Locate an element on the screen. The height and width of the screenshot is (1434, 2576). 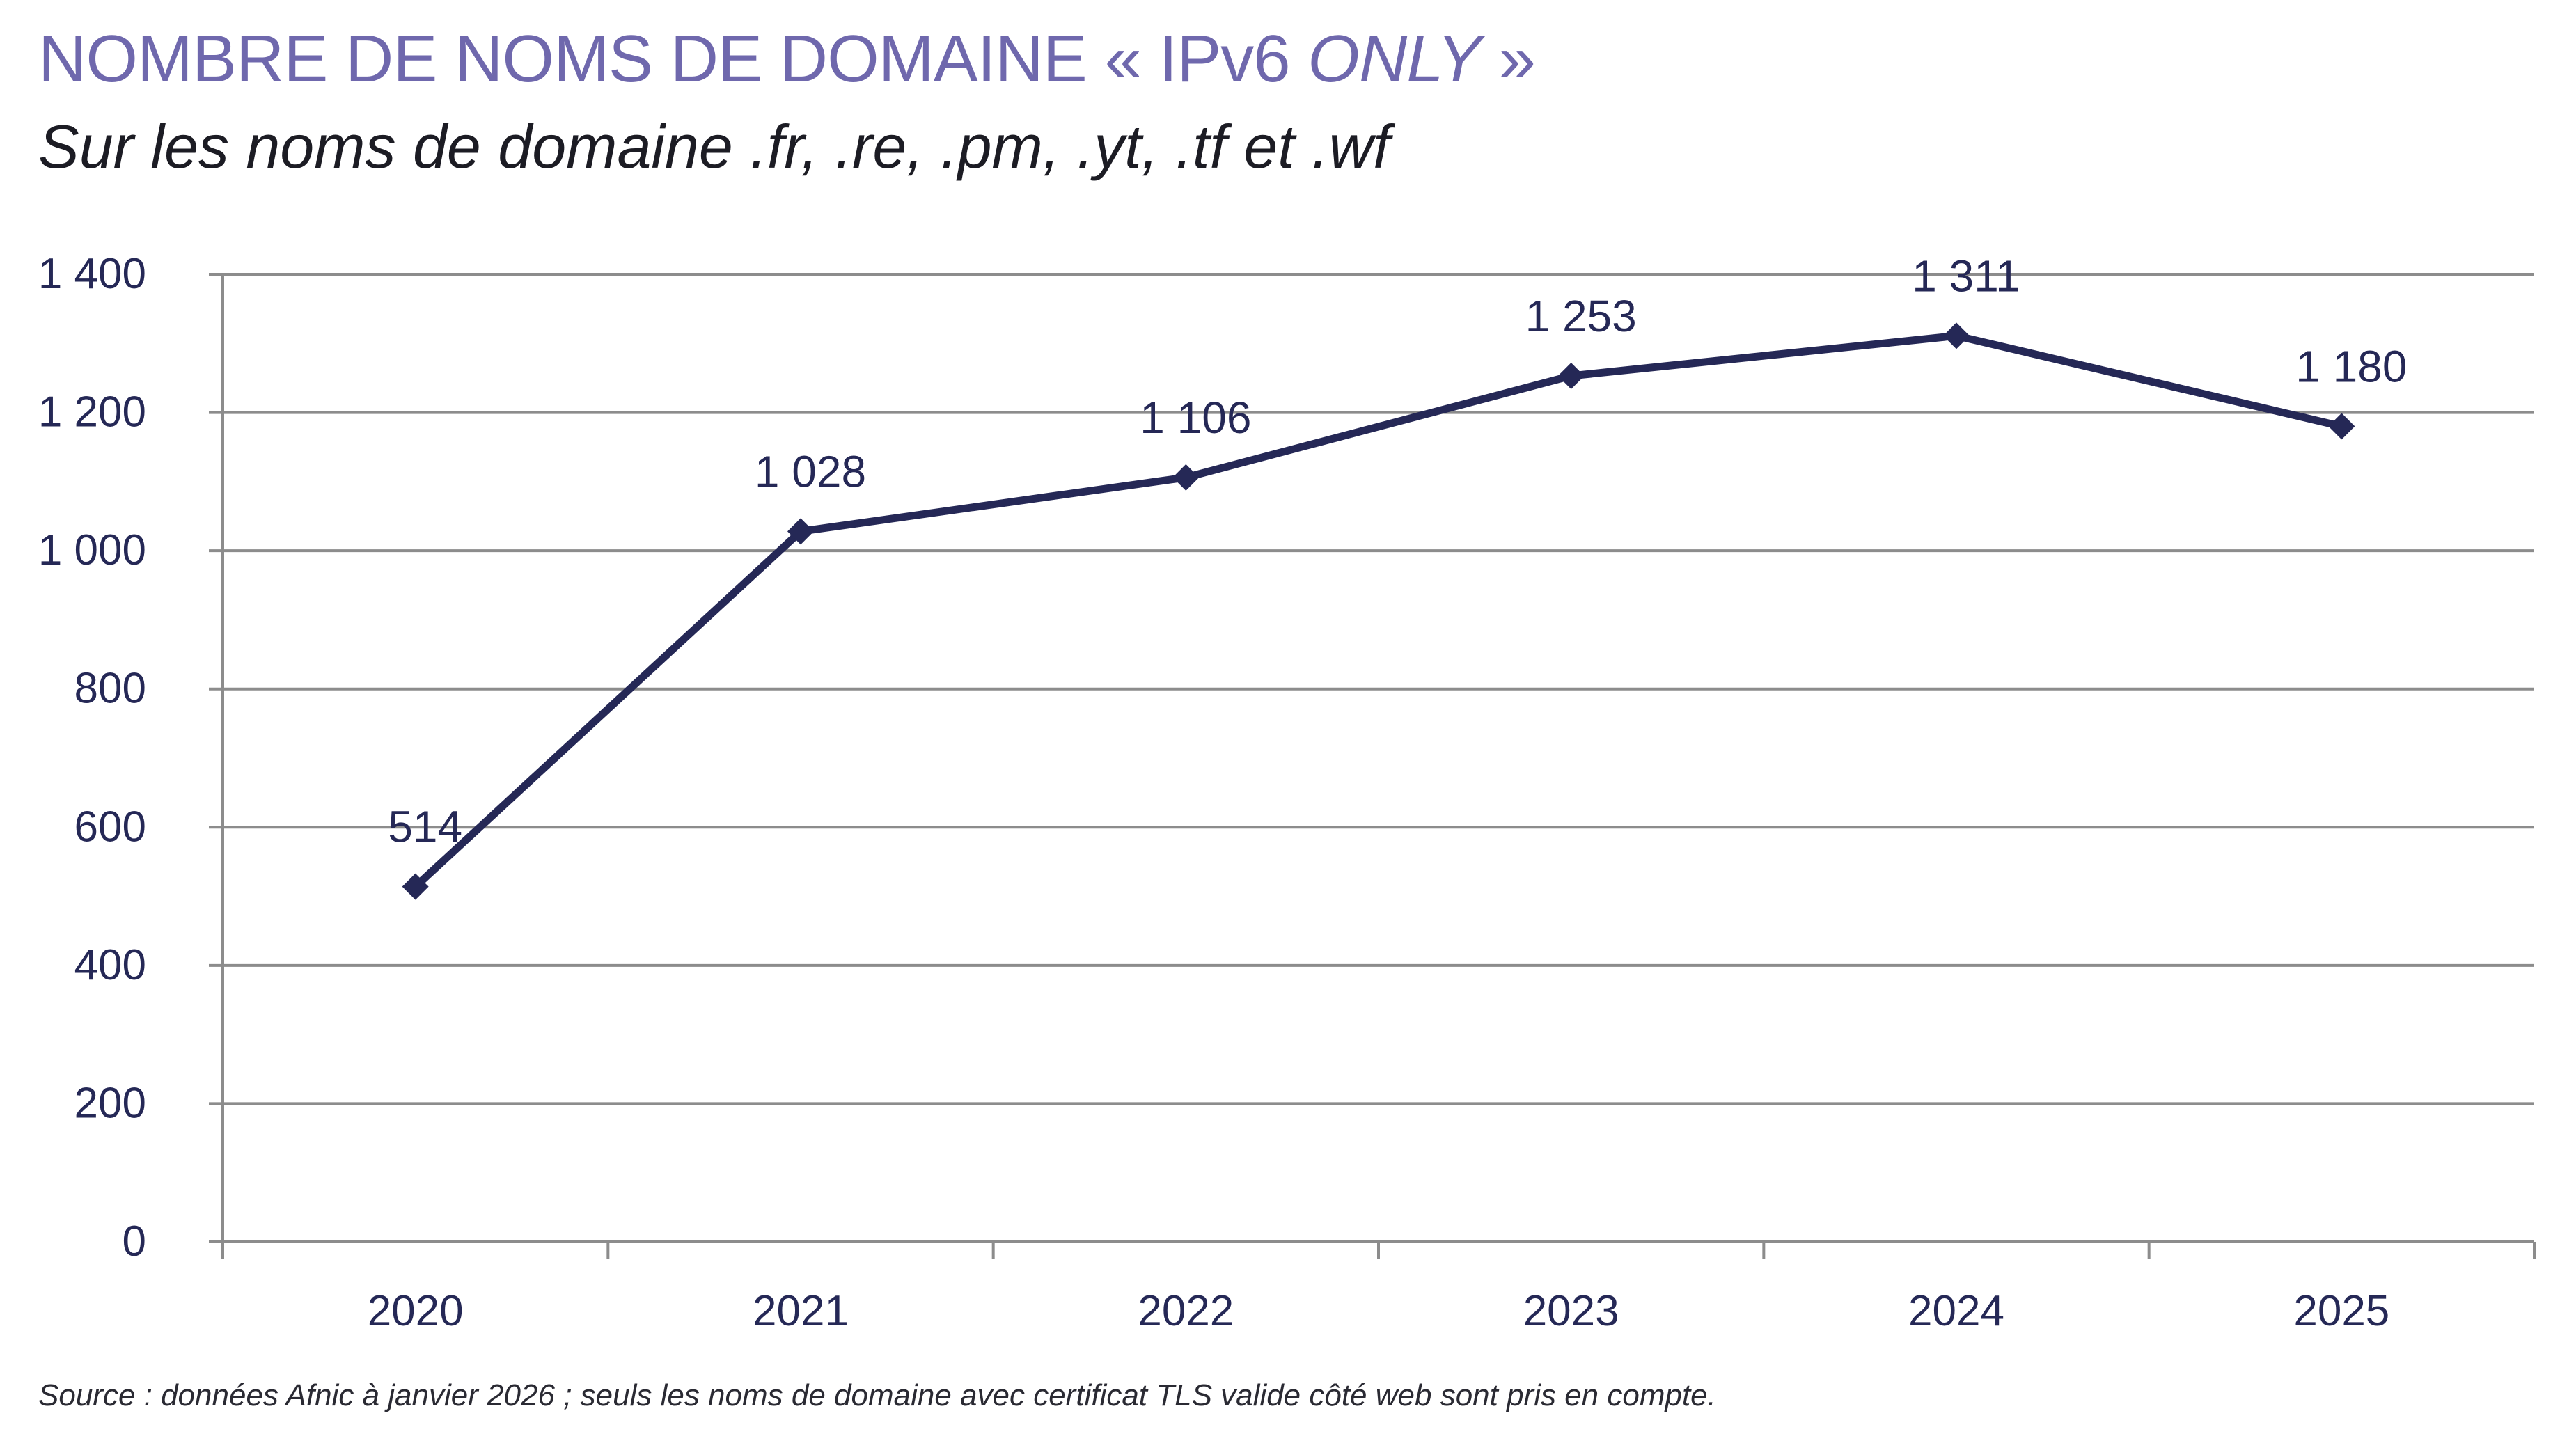
chart-title: NOMBRE DE NOMS DE DOMAINE « IPv6 ONLY » is located at coordinates (787, 59).